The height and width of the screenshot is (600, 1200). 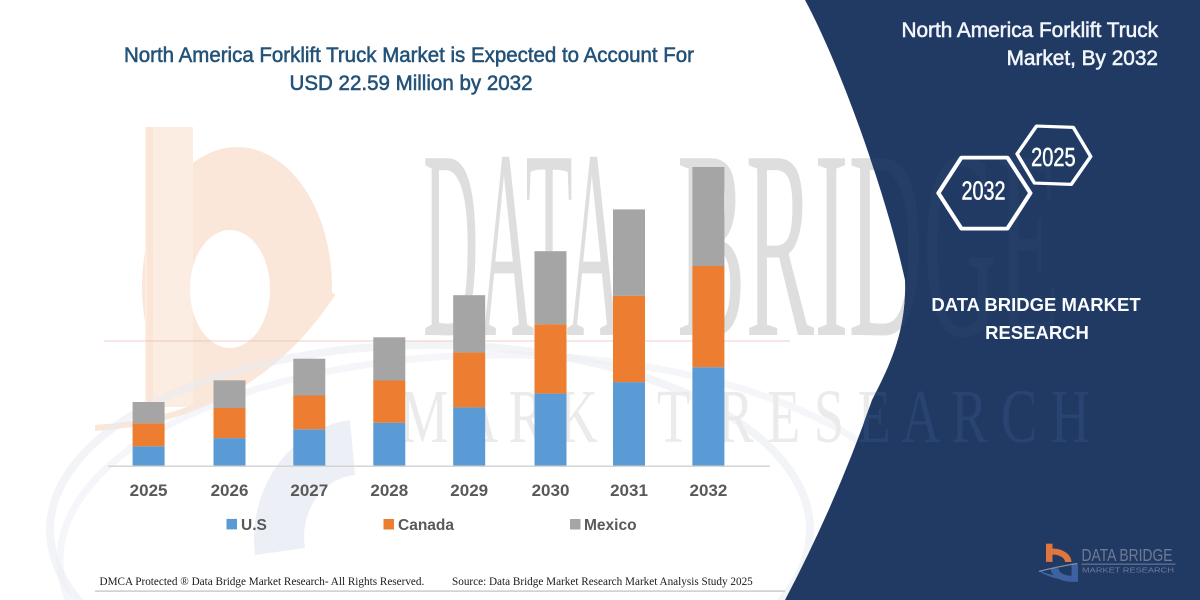 I want to click on svg-text: U.S, so click(x=254, y=525).